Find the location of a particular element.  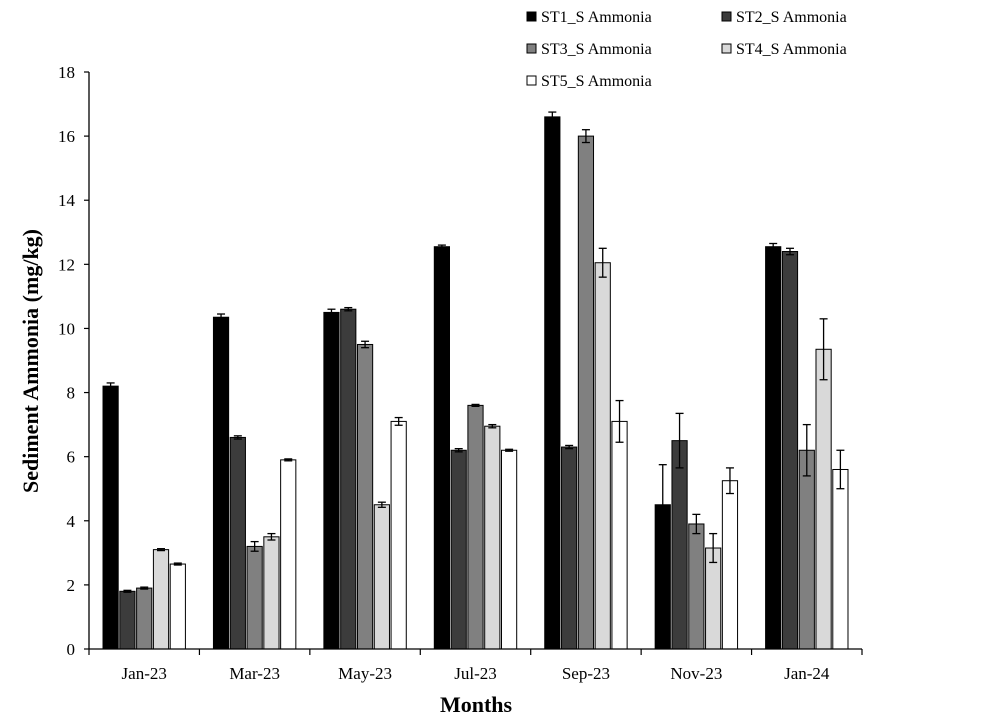

legend-label-4: ST4_S Ammonia is located at coordinates (791, 49).